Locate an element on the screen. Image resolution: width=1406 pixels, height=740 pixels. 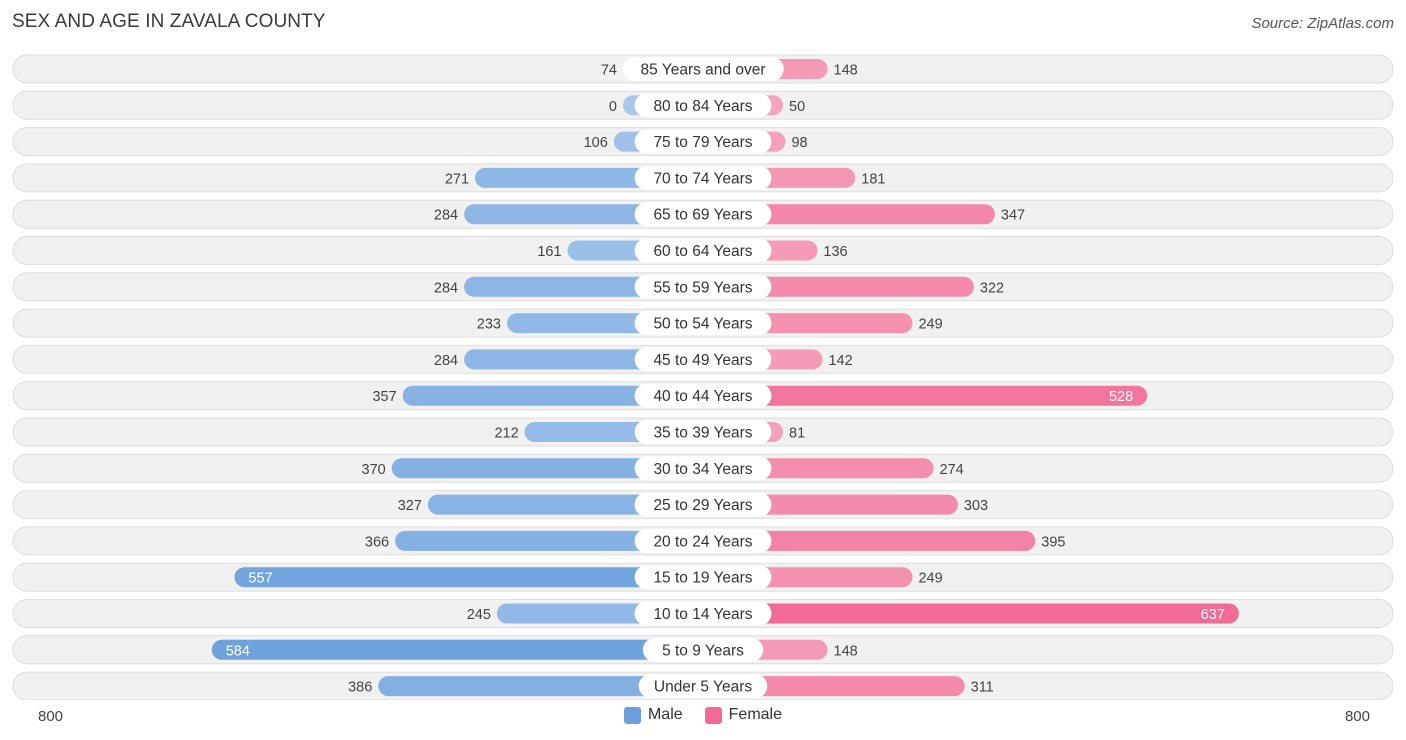
value-label-female: 395 is located at coordinates (1053, 542).